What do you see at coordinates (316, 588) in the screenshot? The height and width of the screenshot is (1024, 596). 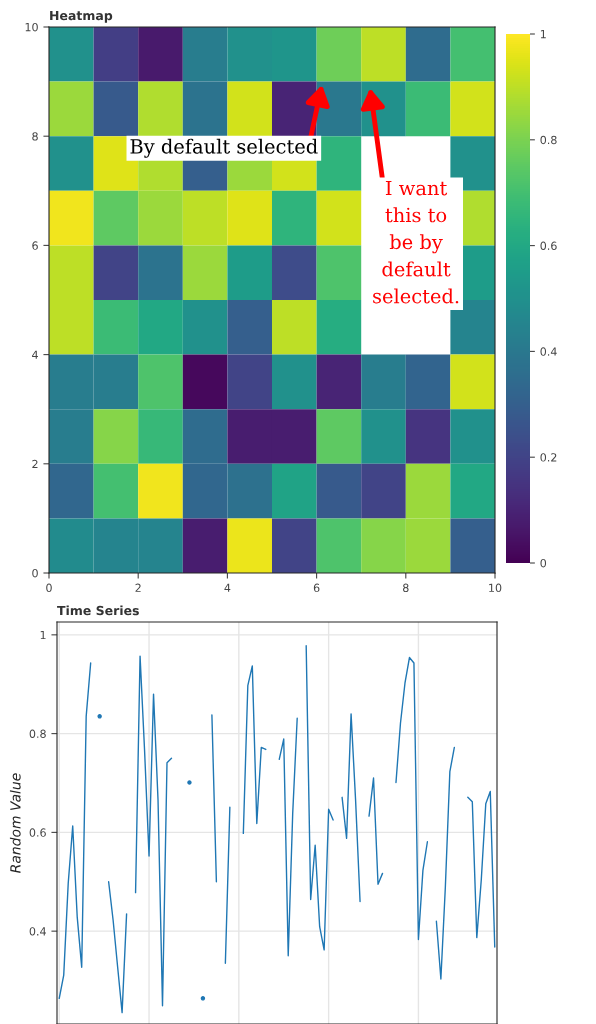 I see `x-tick-label: 6` at bounding box center [316, 588].